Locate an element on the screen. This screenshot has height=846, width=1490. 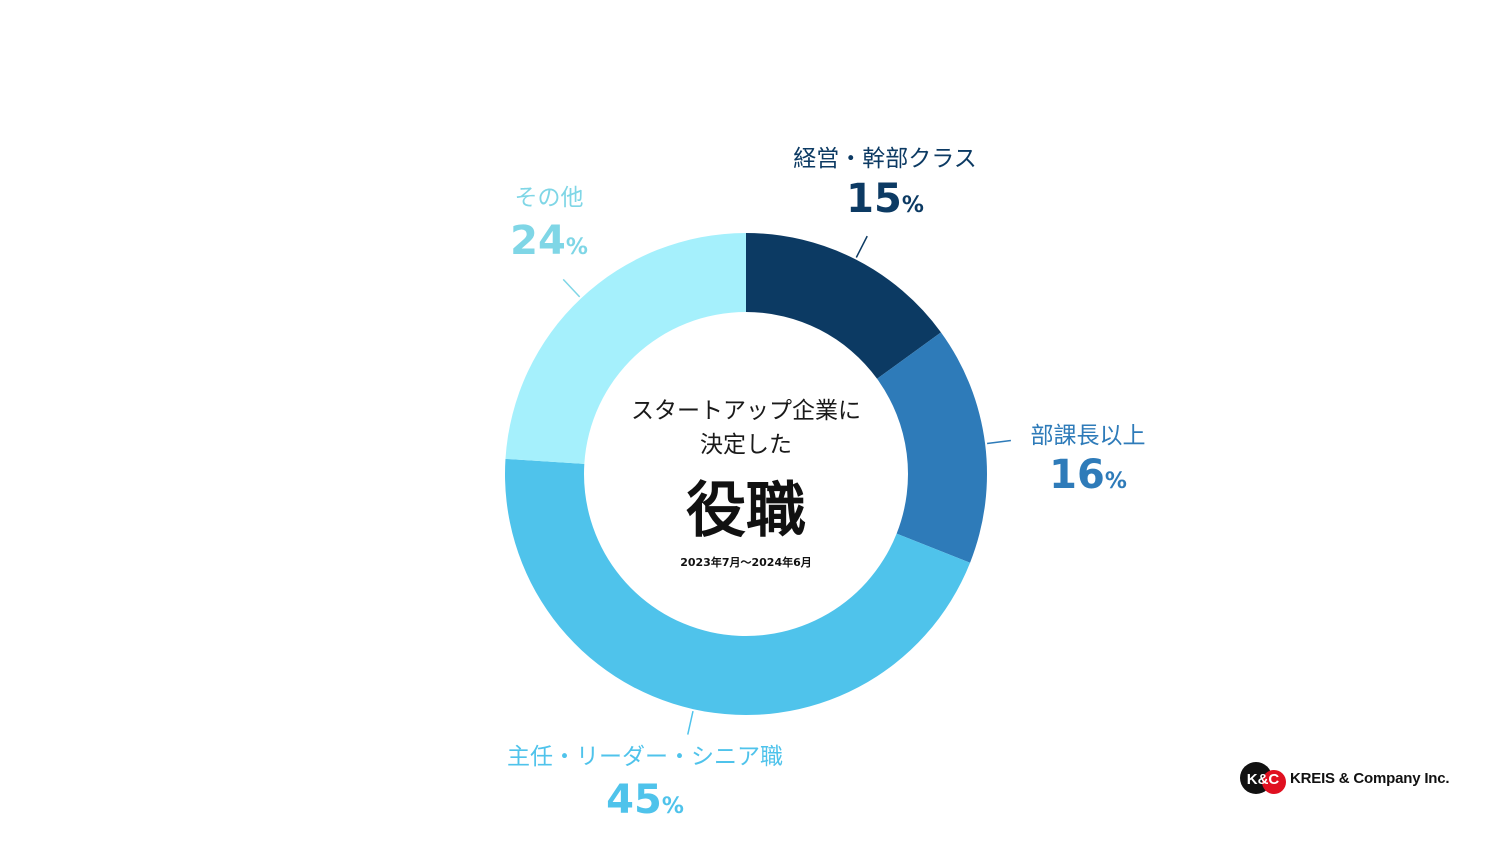
slice-label-other: その他 is located at coordinates (549, 198).